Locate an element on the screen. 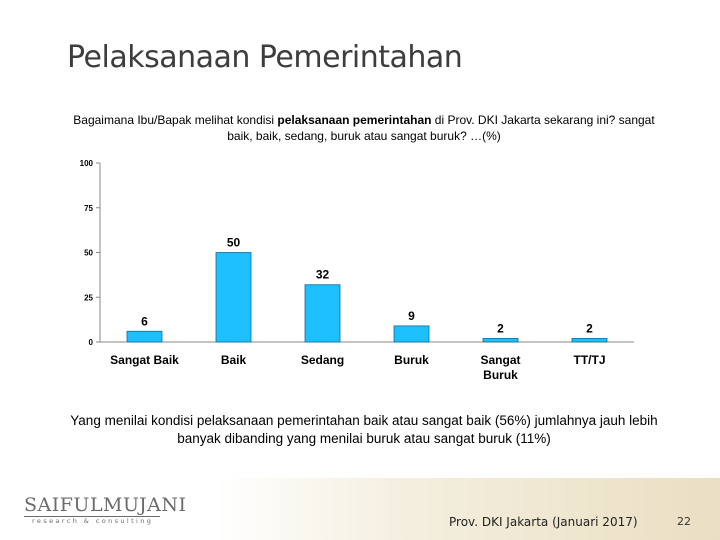 The width and height of the screenshot is (720, 540). x-tick-label: Sangat Baik is located at coordinates (144, 360).